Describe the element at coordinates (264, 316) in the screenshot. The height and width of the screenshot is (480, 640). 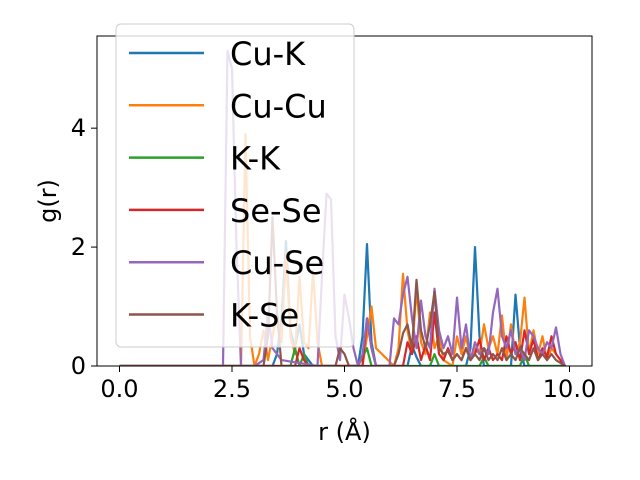
I see `legend-label-k-se: K-Se` at that location.